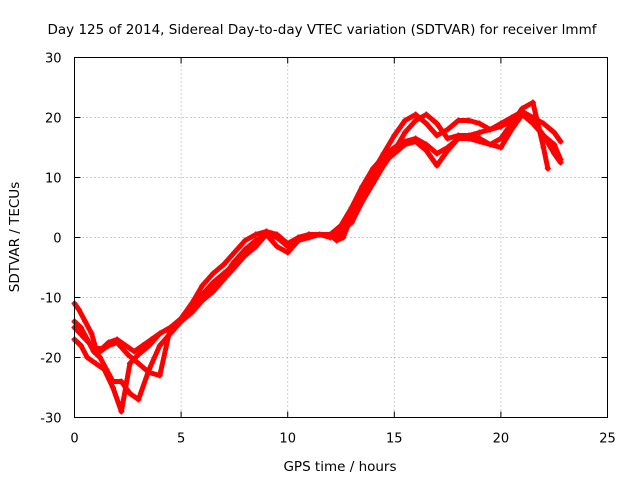  What do you see at coordinates (50, 419) in the screenshot?
I see `y-tick-label: -30` at bounding box center [50, 419].